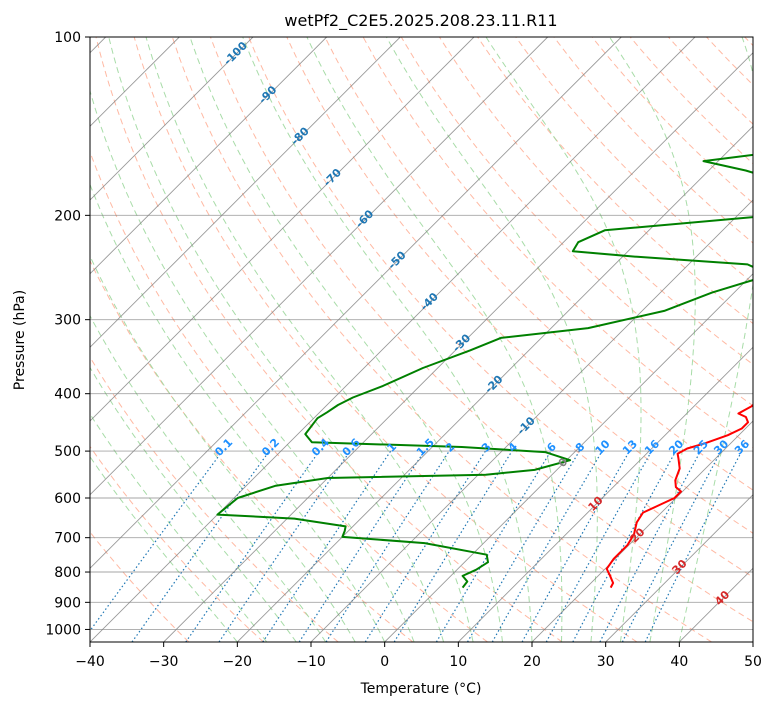 Image resolution: width=775 pixels, height=708 pixels. Describe the element at coordinates (63, 630) in the screenshot. I see `y-tick-label: 1000` at that location.